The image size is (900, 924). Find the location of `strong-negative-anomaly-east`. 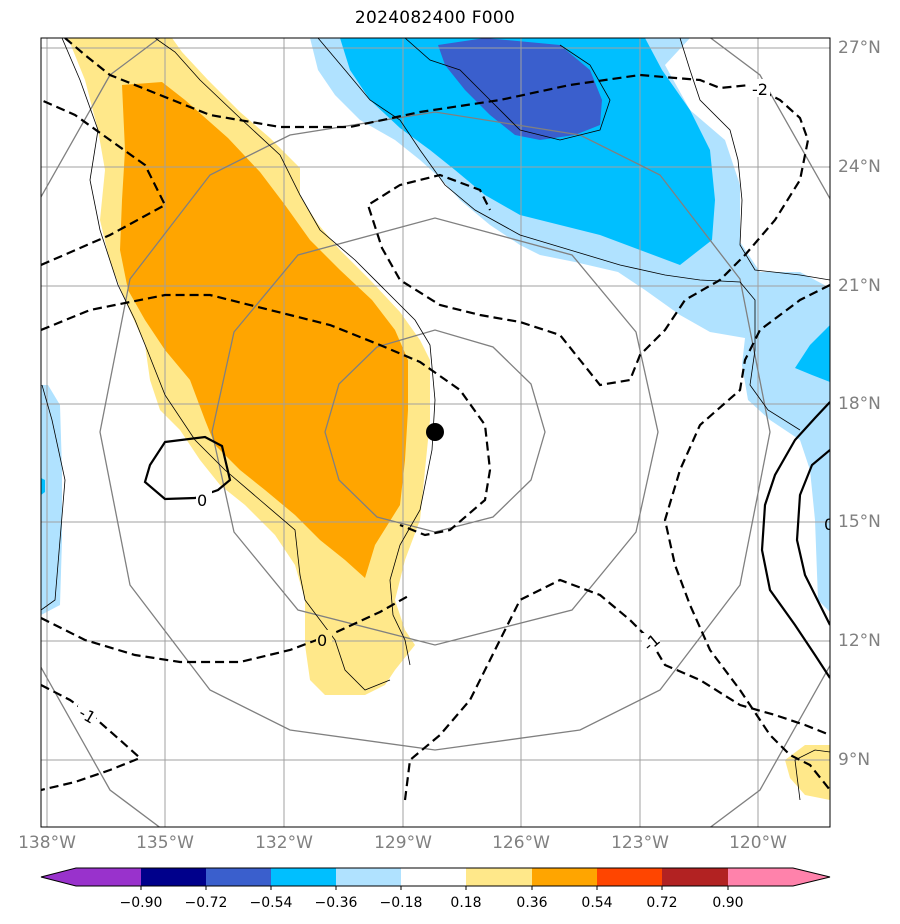

strong-negative-anomaly-east is located at coordinates (812, 353).